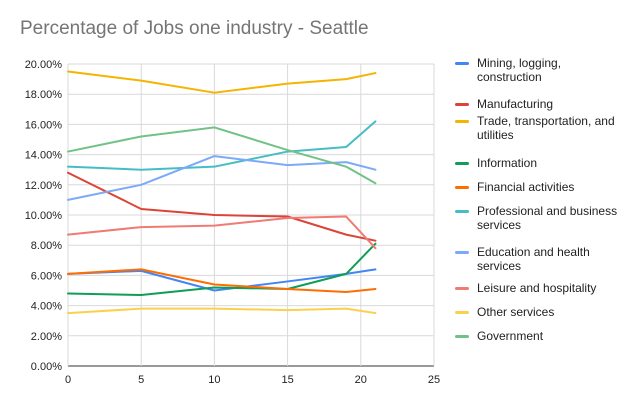 This screenshot has width=633, height=407. I want to click on legend-label: Government, so click(510, 336).